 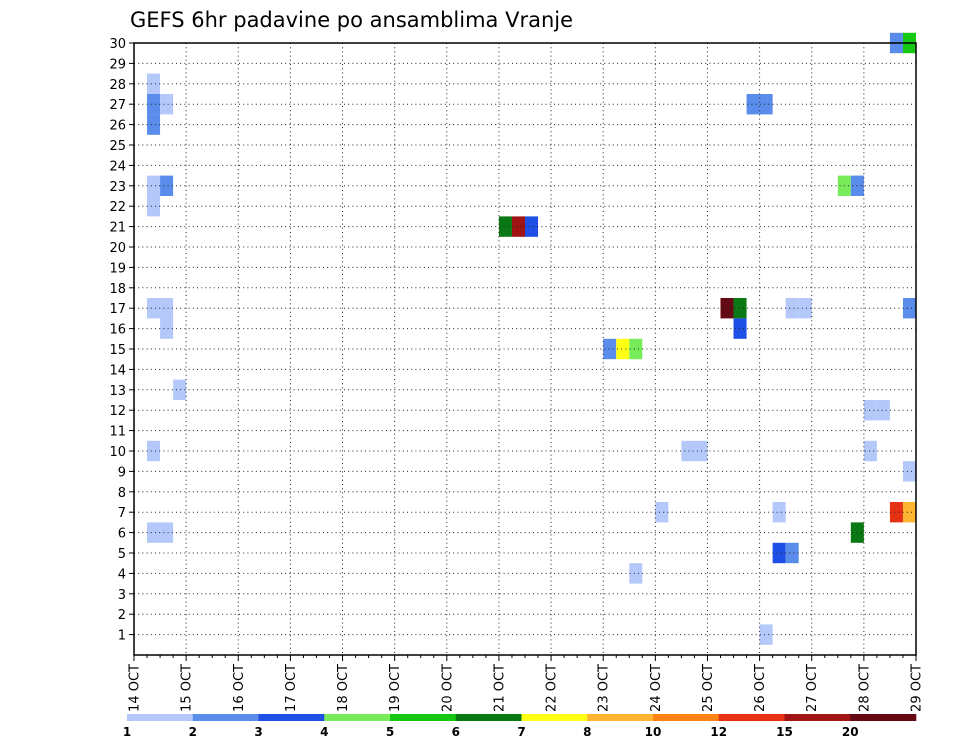 I want to click on y-tick-label: 3, so click(x=122, y=595).